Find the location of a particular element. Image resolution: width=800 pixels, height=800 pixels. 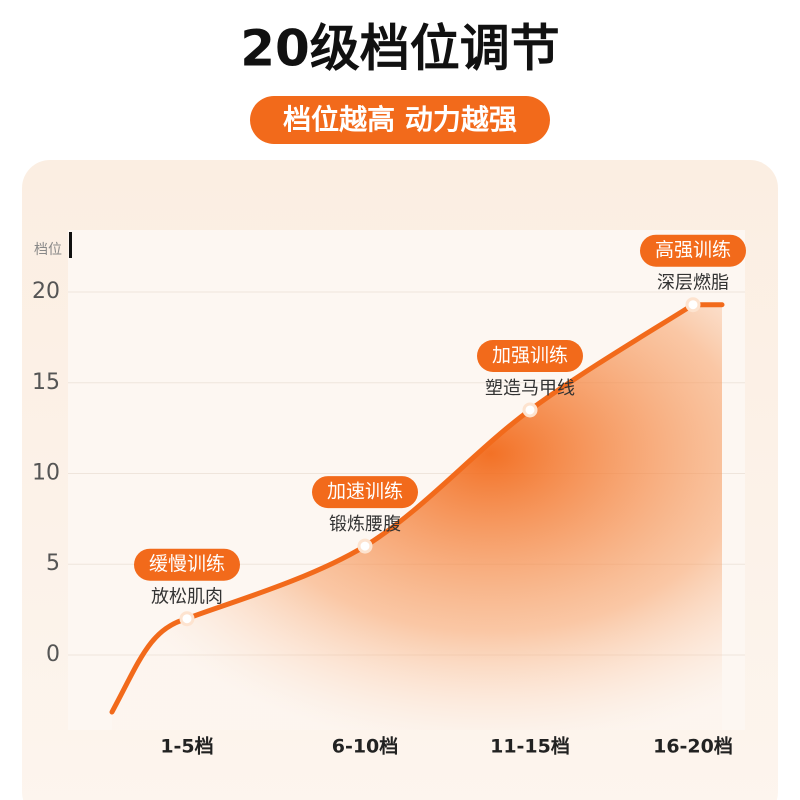

y-tick-label: 15 is located at coordinates (46, 382).